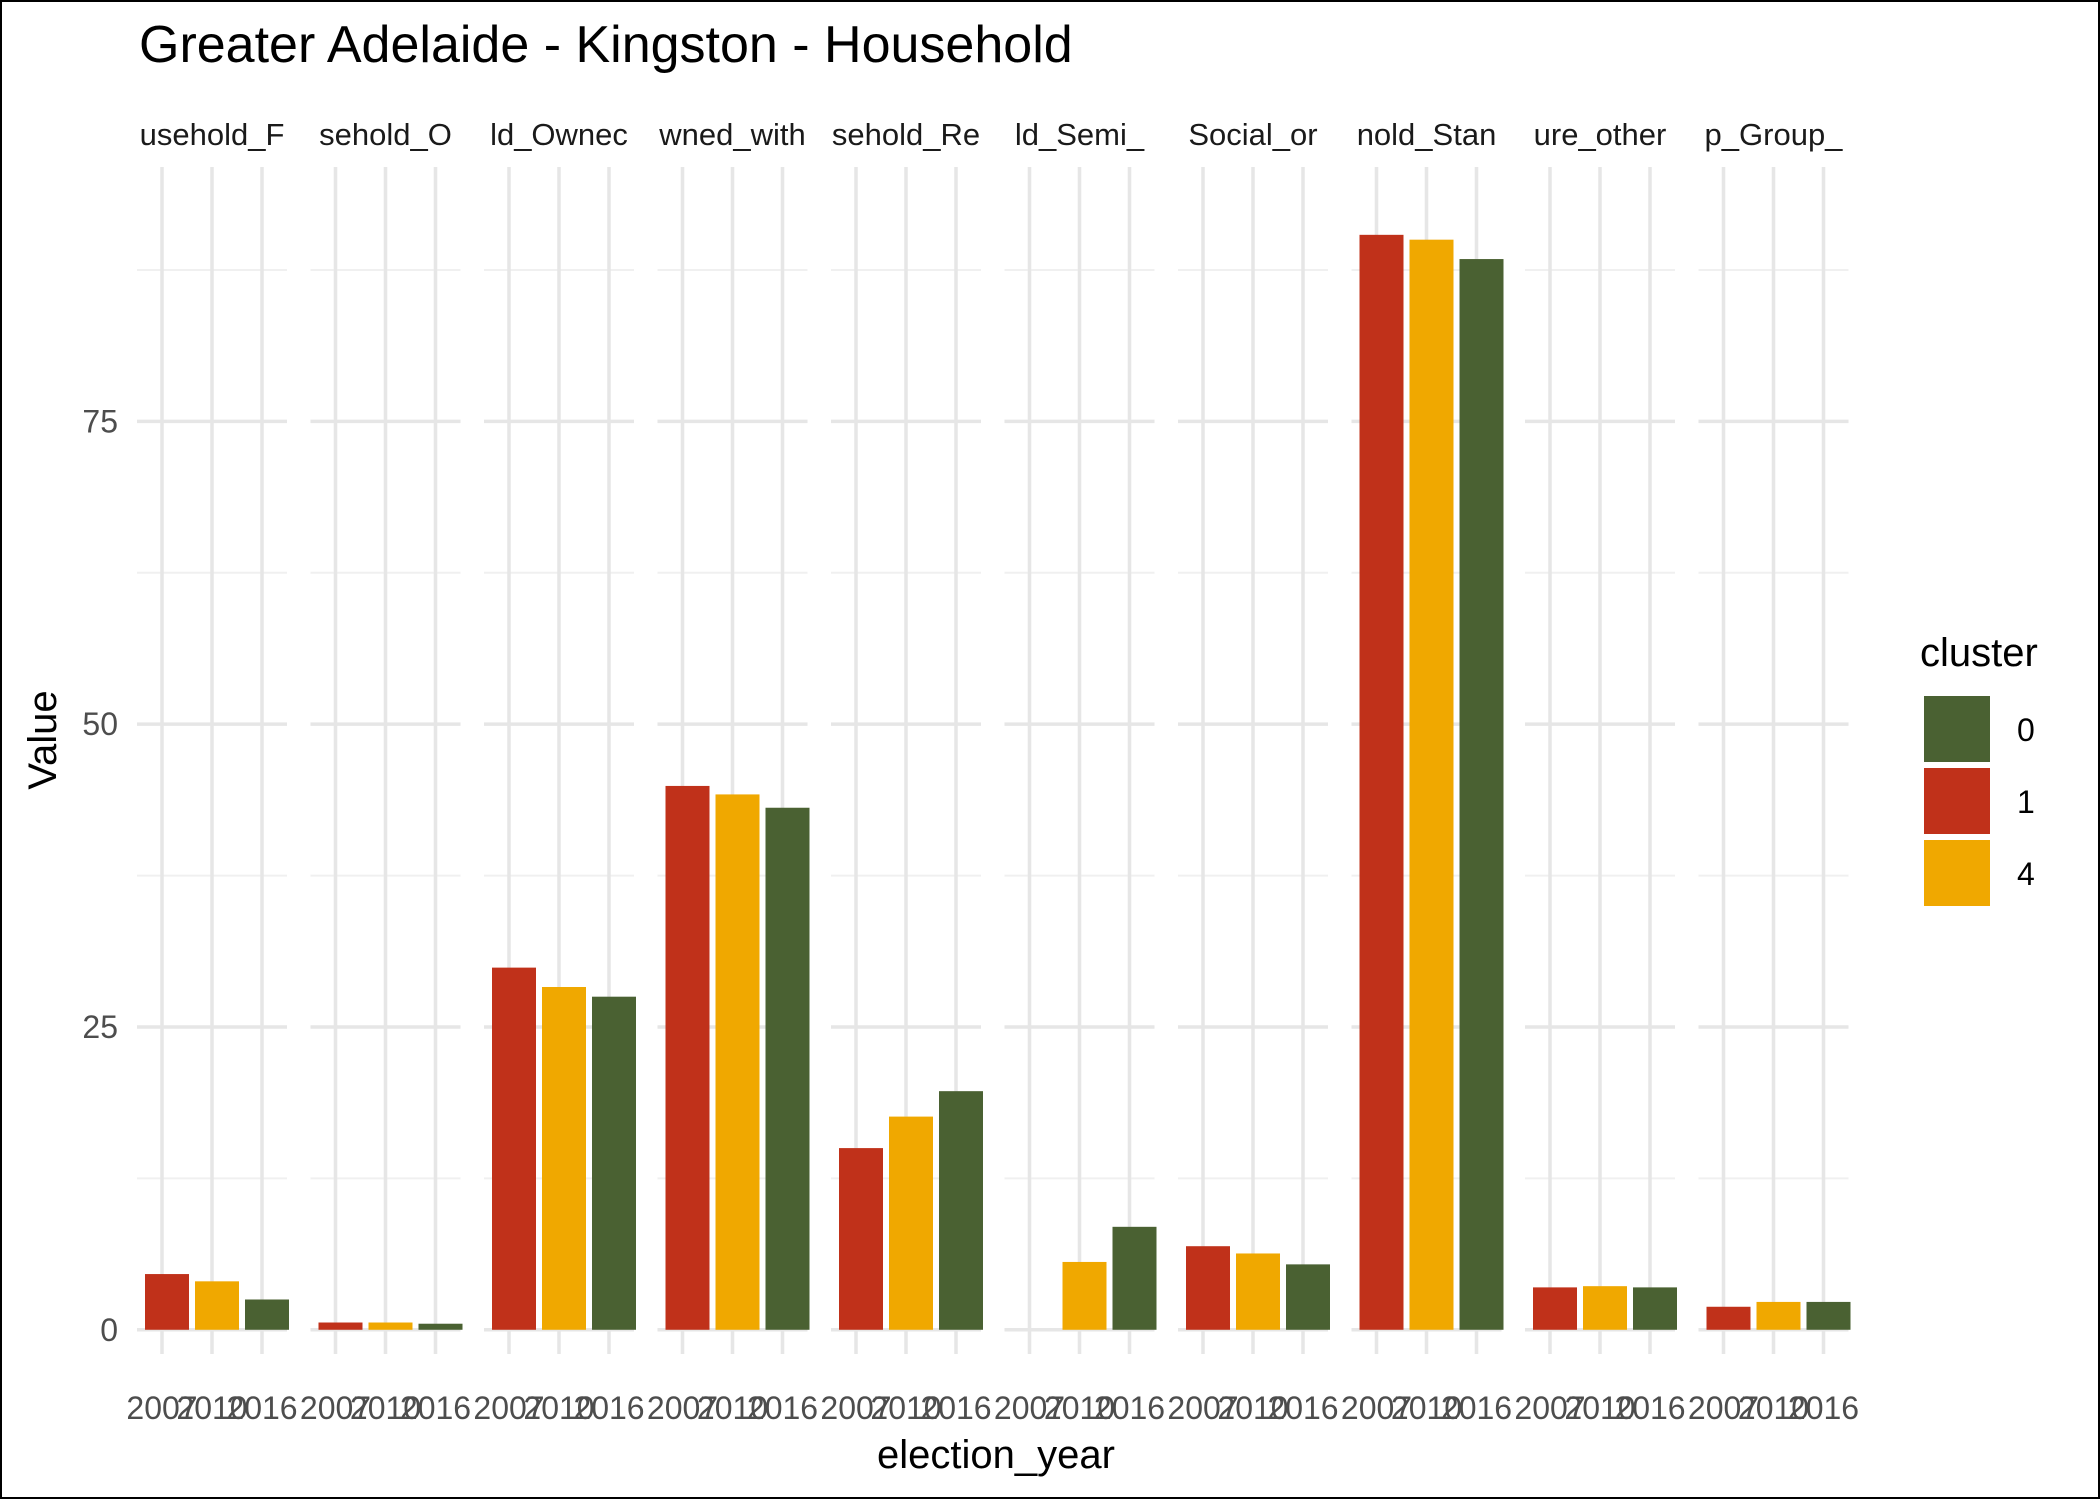  Describe the element at coordinates (1979, 653) in the screenshot. I see `legend-title: cluster` at that location.